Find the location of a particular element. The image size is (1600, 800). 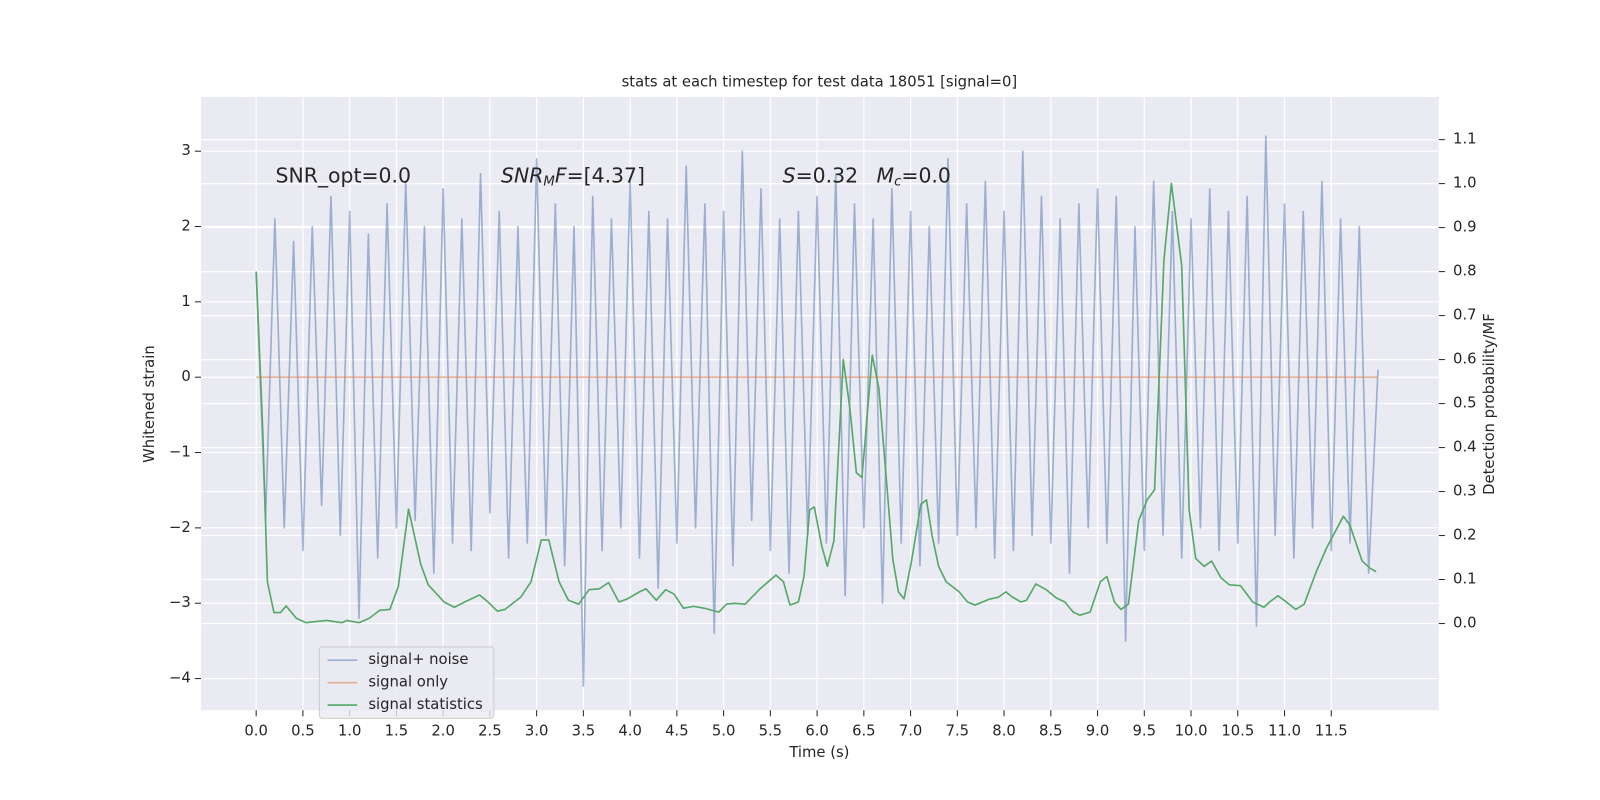

y-tick-label: 2 is located at coordinates (185, 226).